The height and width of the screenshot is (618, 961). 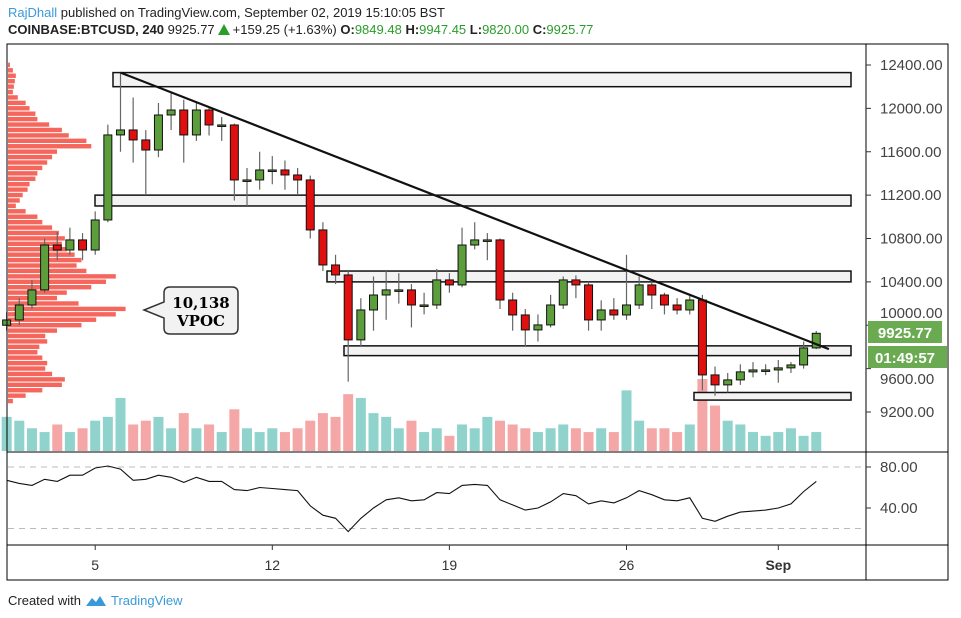 What do you see at coordinates (200, 303) in the screenshot?
I see `vpoc-value: 10,138` at bounding box center [200, 303].